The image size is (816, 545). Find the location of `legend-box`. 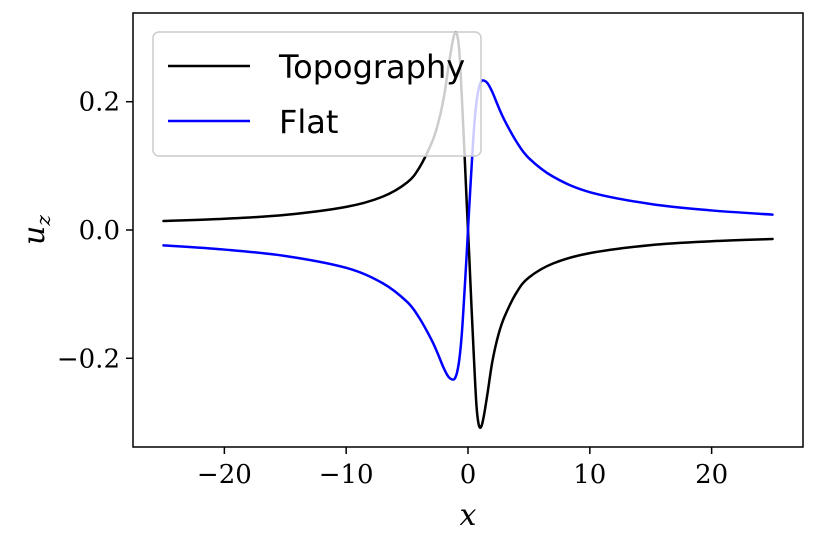

legend-box is located at coordinates (317, 94).